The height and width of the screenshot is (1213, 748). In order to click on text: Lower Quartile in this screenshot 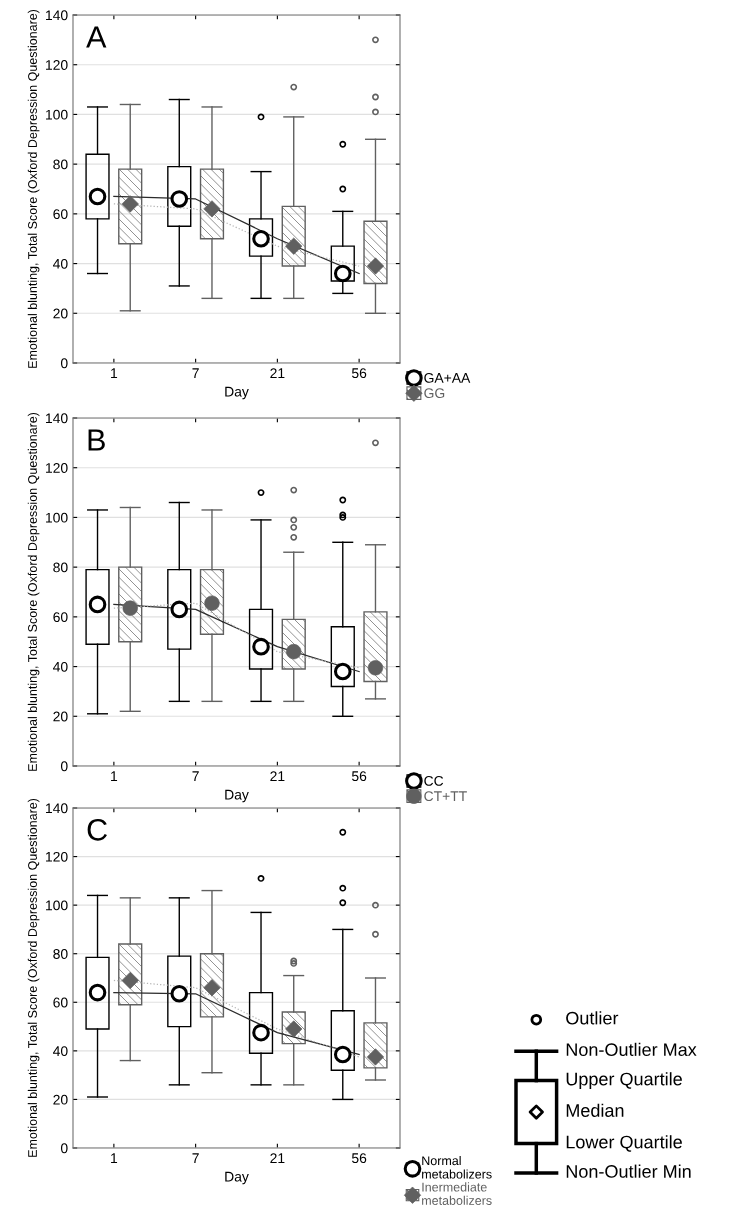, I will do `click(624, 1143)`.